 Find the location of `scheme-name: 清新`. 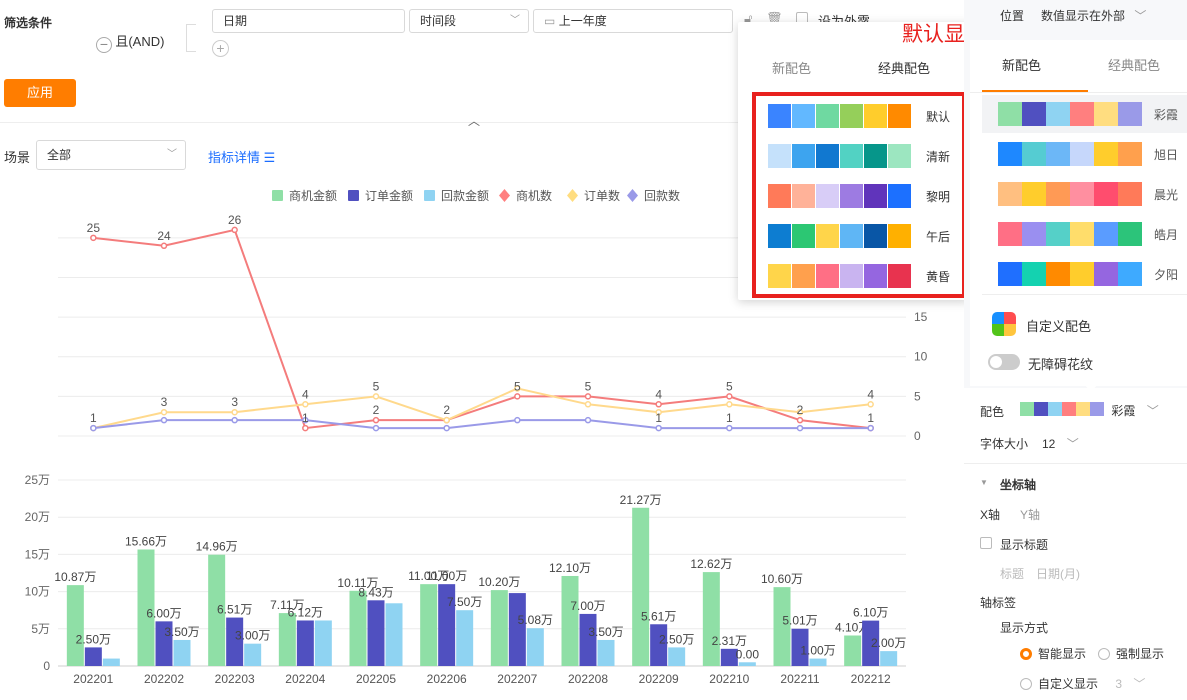

scheme-name: 清新 is located at coordinates (938, 157).